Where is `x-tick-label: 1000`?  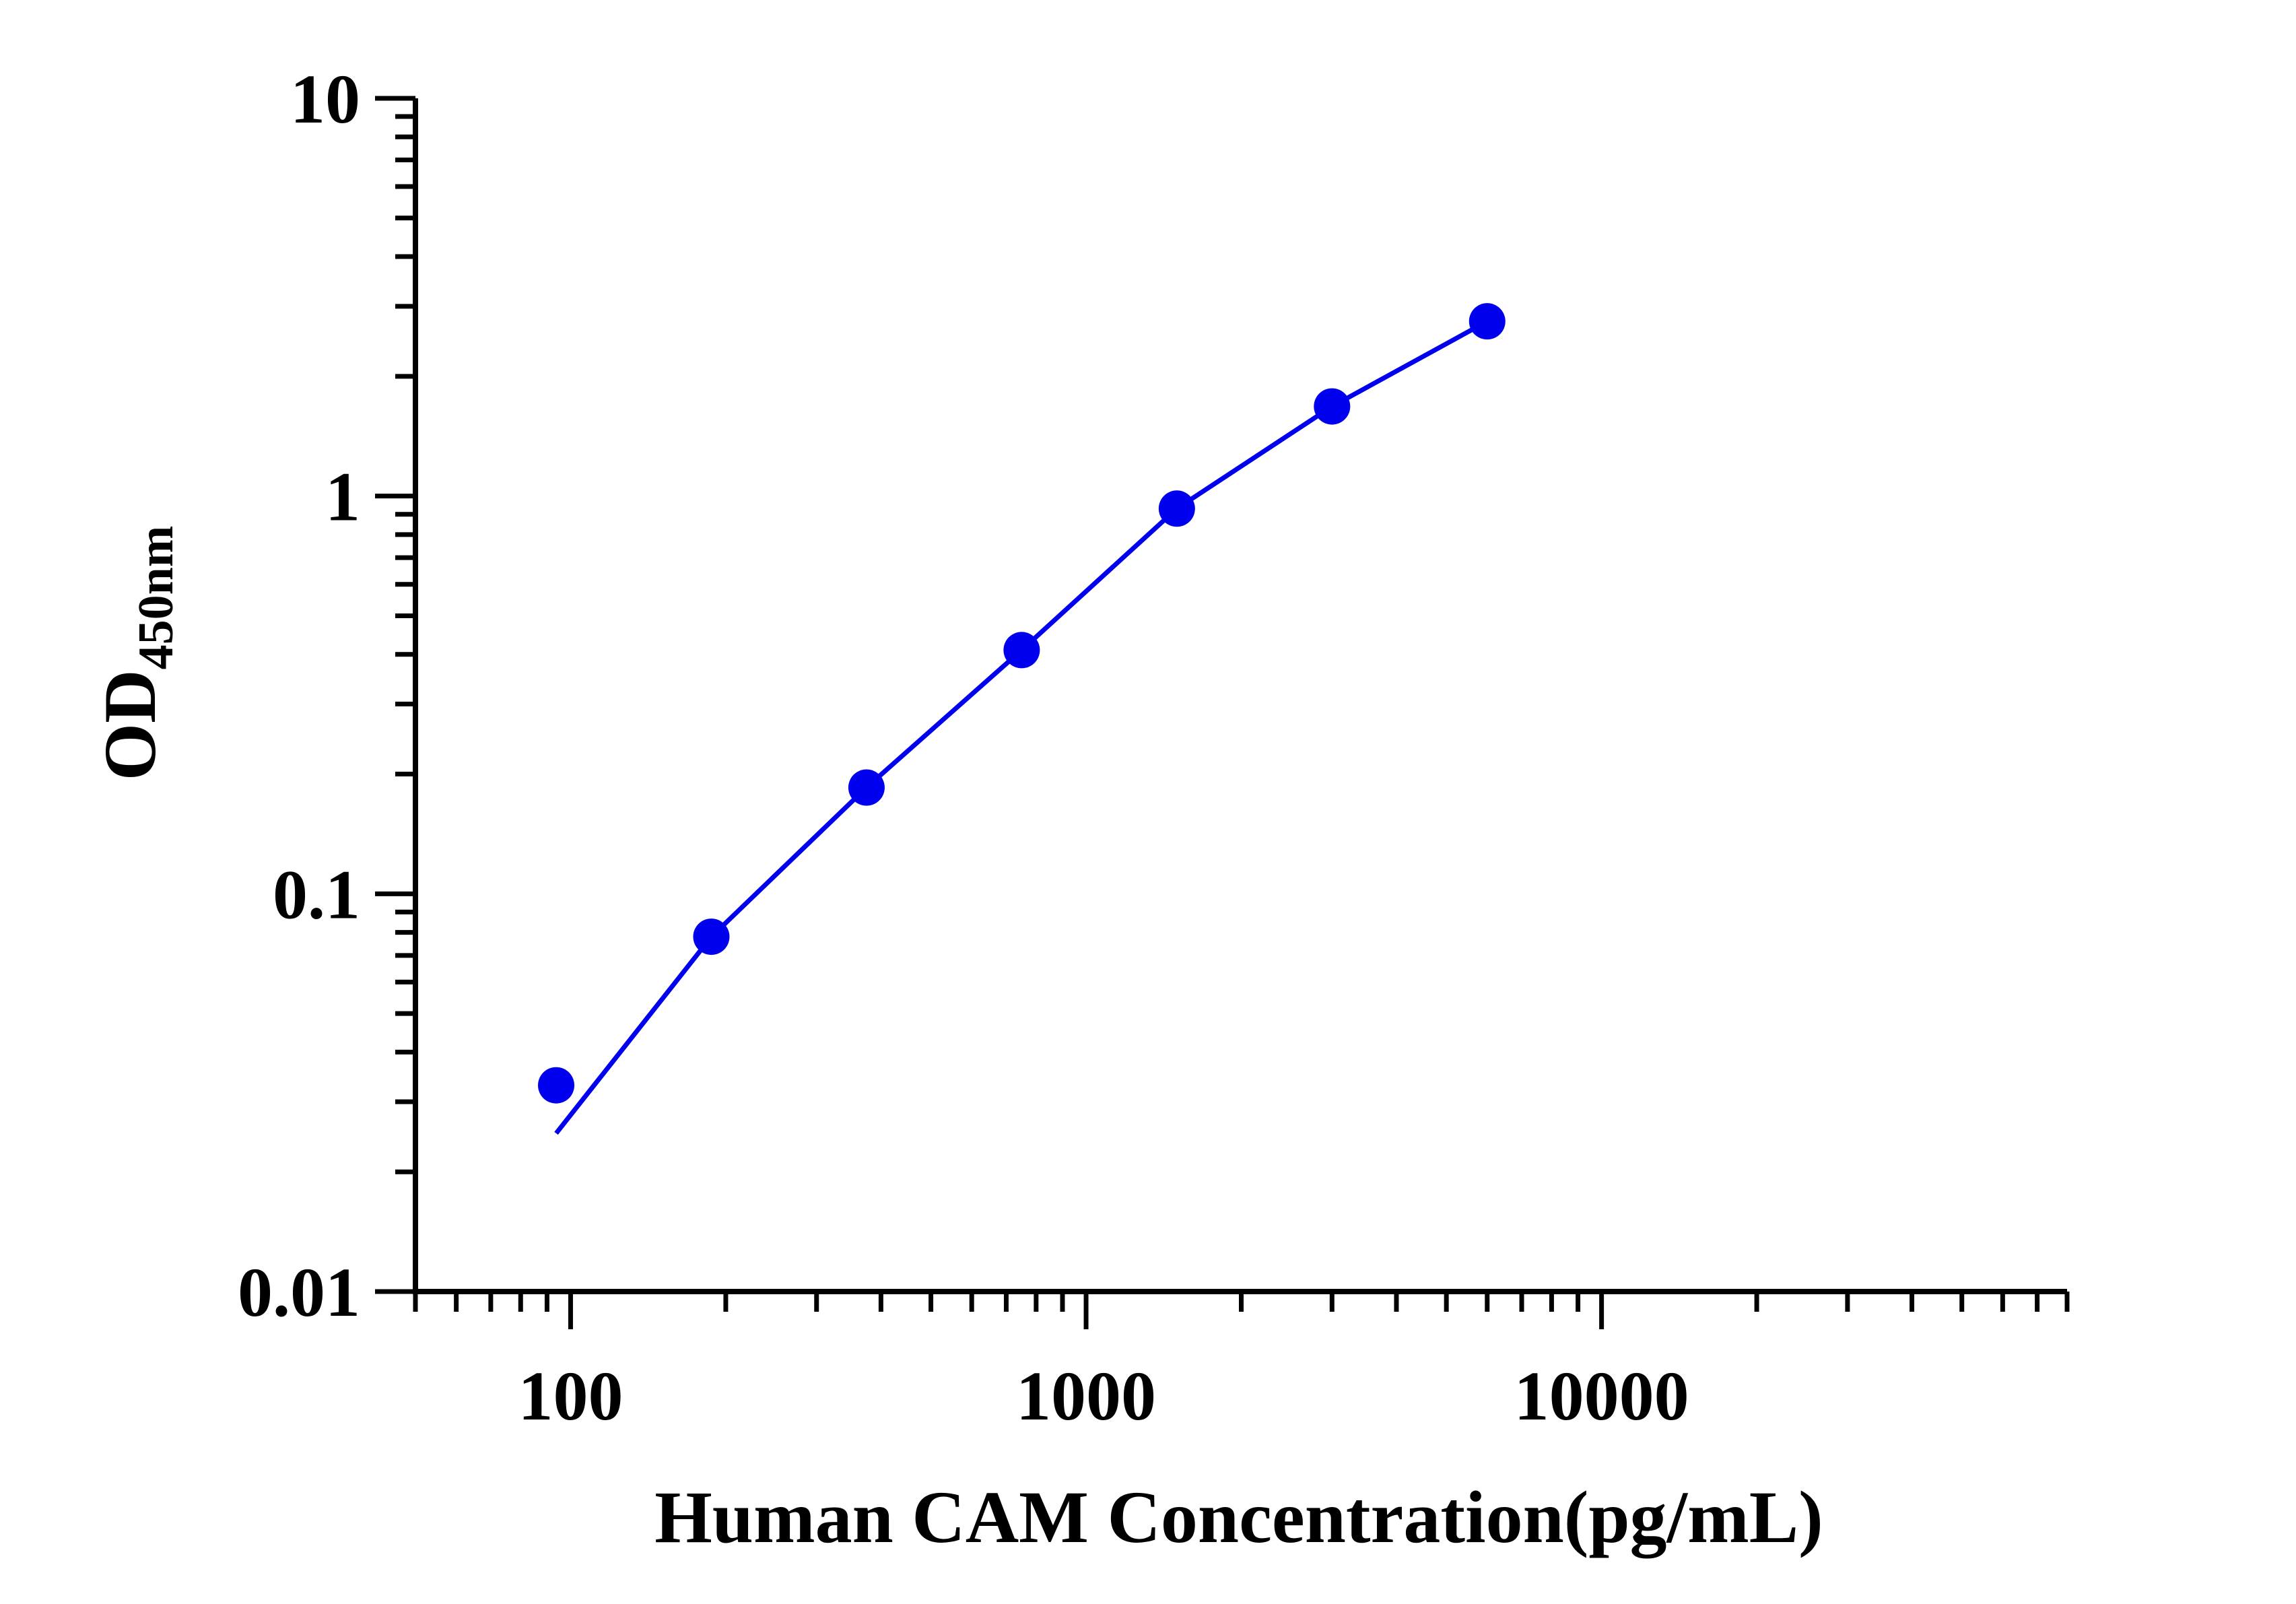
x-tick-label: 1000 is located at coordinates (1086, 1397).